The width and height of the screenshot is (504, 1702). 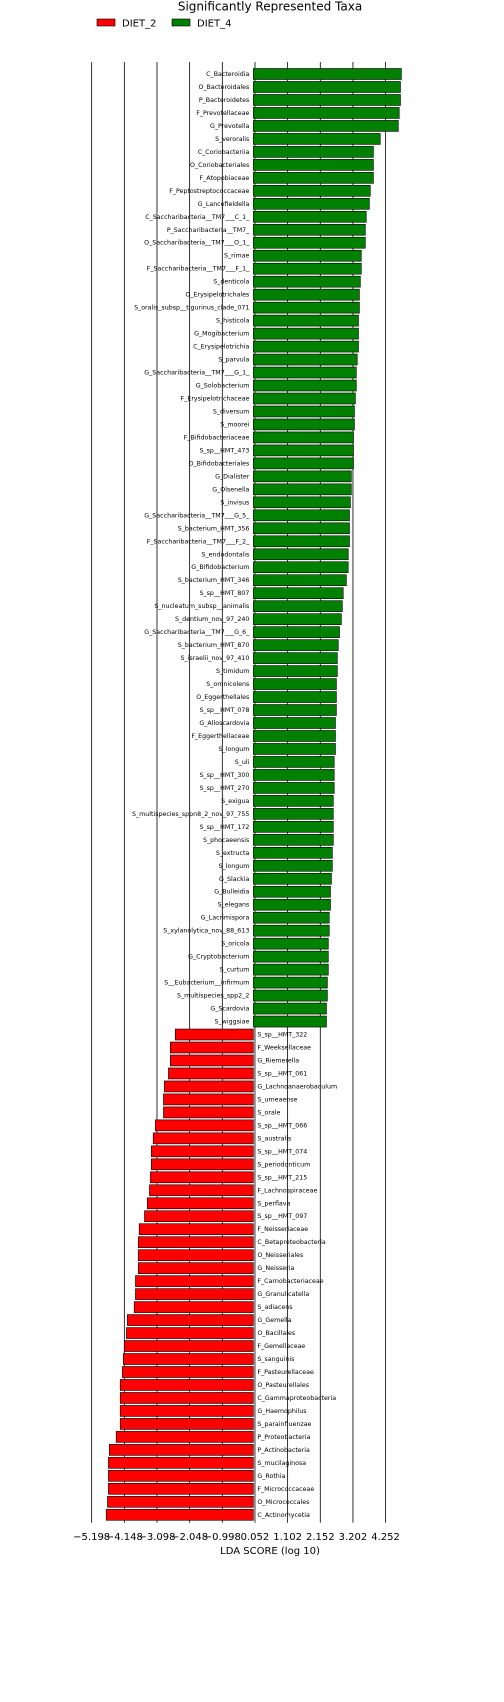 I want to click on category-label: F_Weeksellaceae, so click(x=284, y=1048).